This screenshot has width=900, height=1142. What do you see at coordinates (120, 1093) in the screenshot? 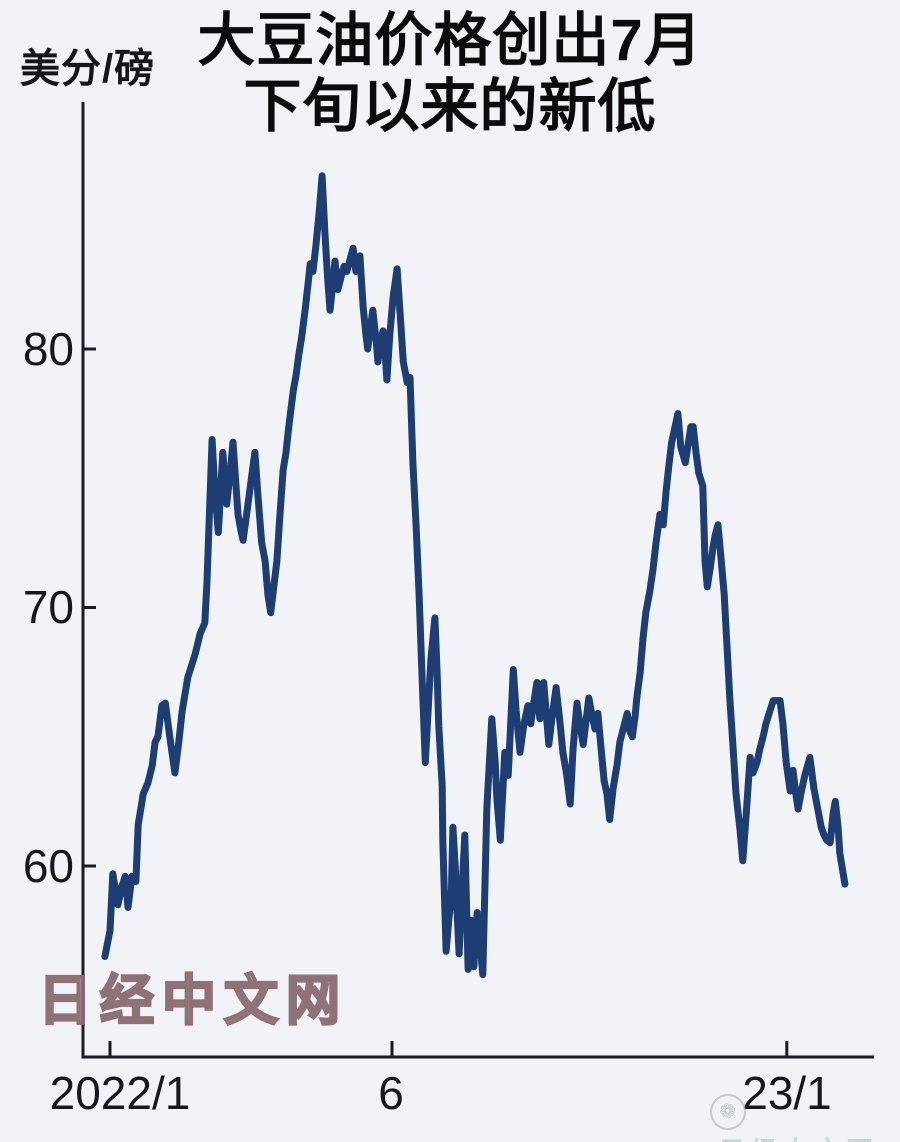
I see `x-tick-label-2022-1: 2022/1` at bounding box center [120, 1093].